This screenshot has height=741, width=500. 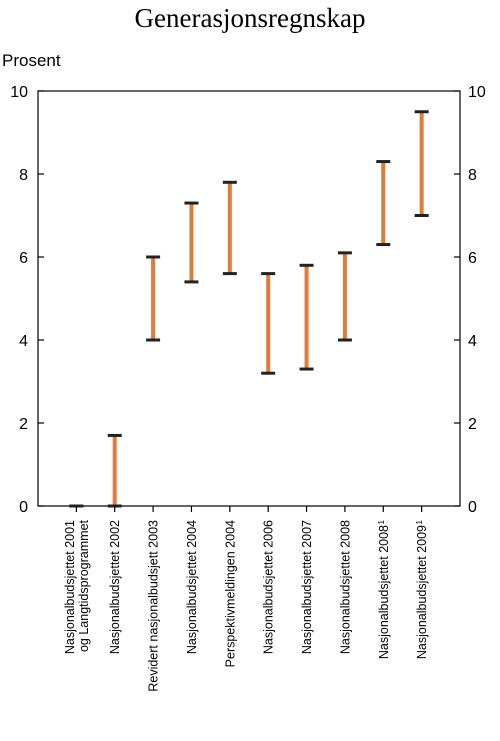 I want to click on x-category-label: Nasjonalbudsjettet 2006, so click(x=269, y=587).